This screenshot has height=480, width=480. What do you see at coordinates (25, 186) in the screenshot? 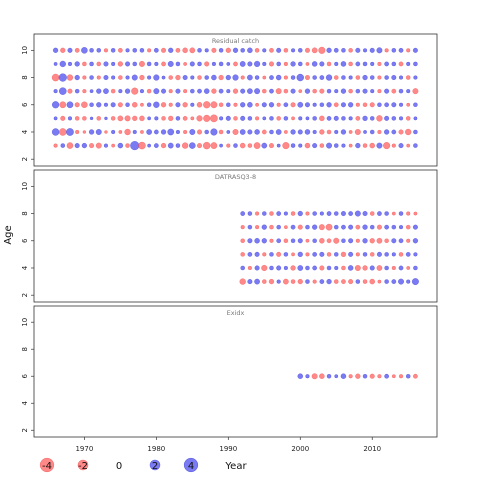
I see `y-tick-label: 10` at bounding box center [25, 186].